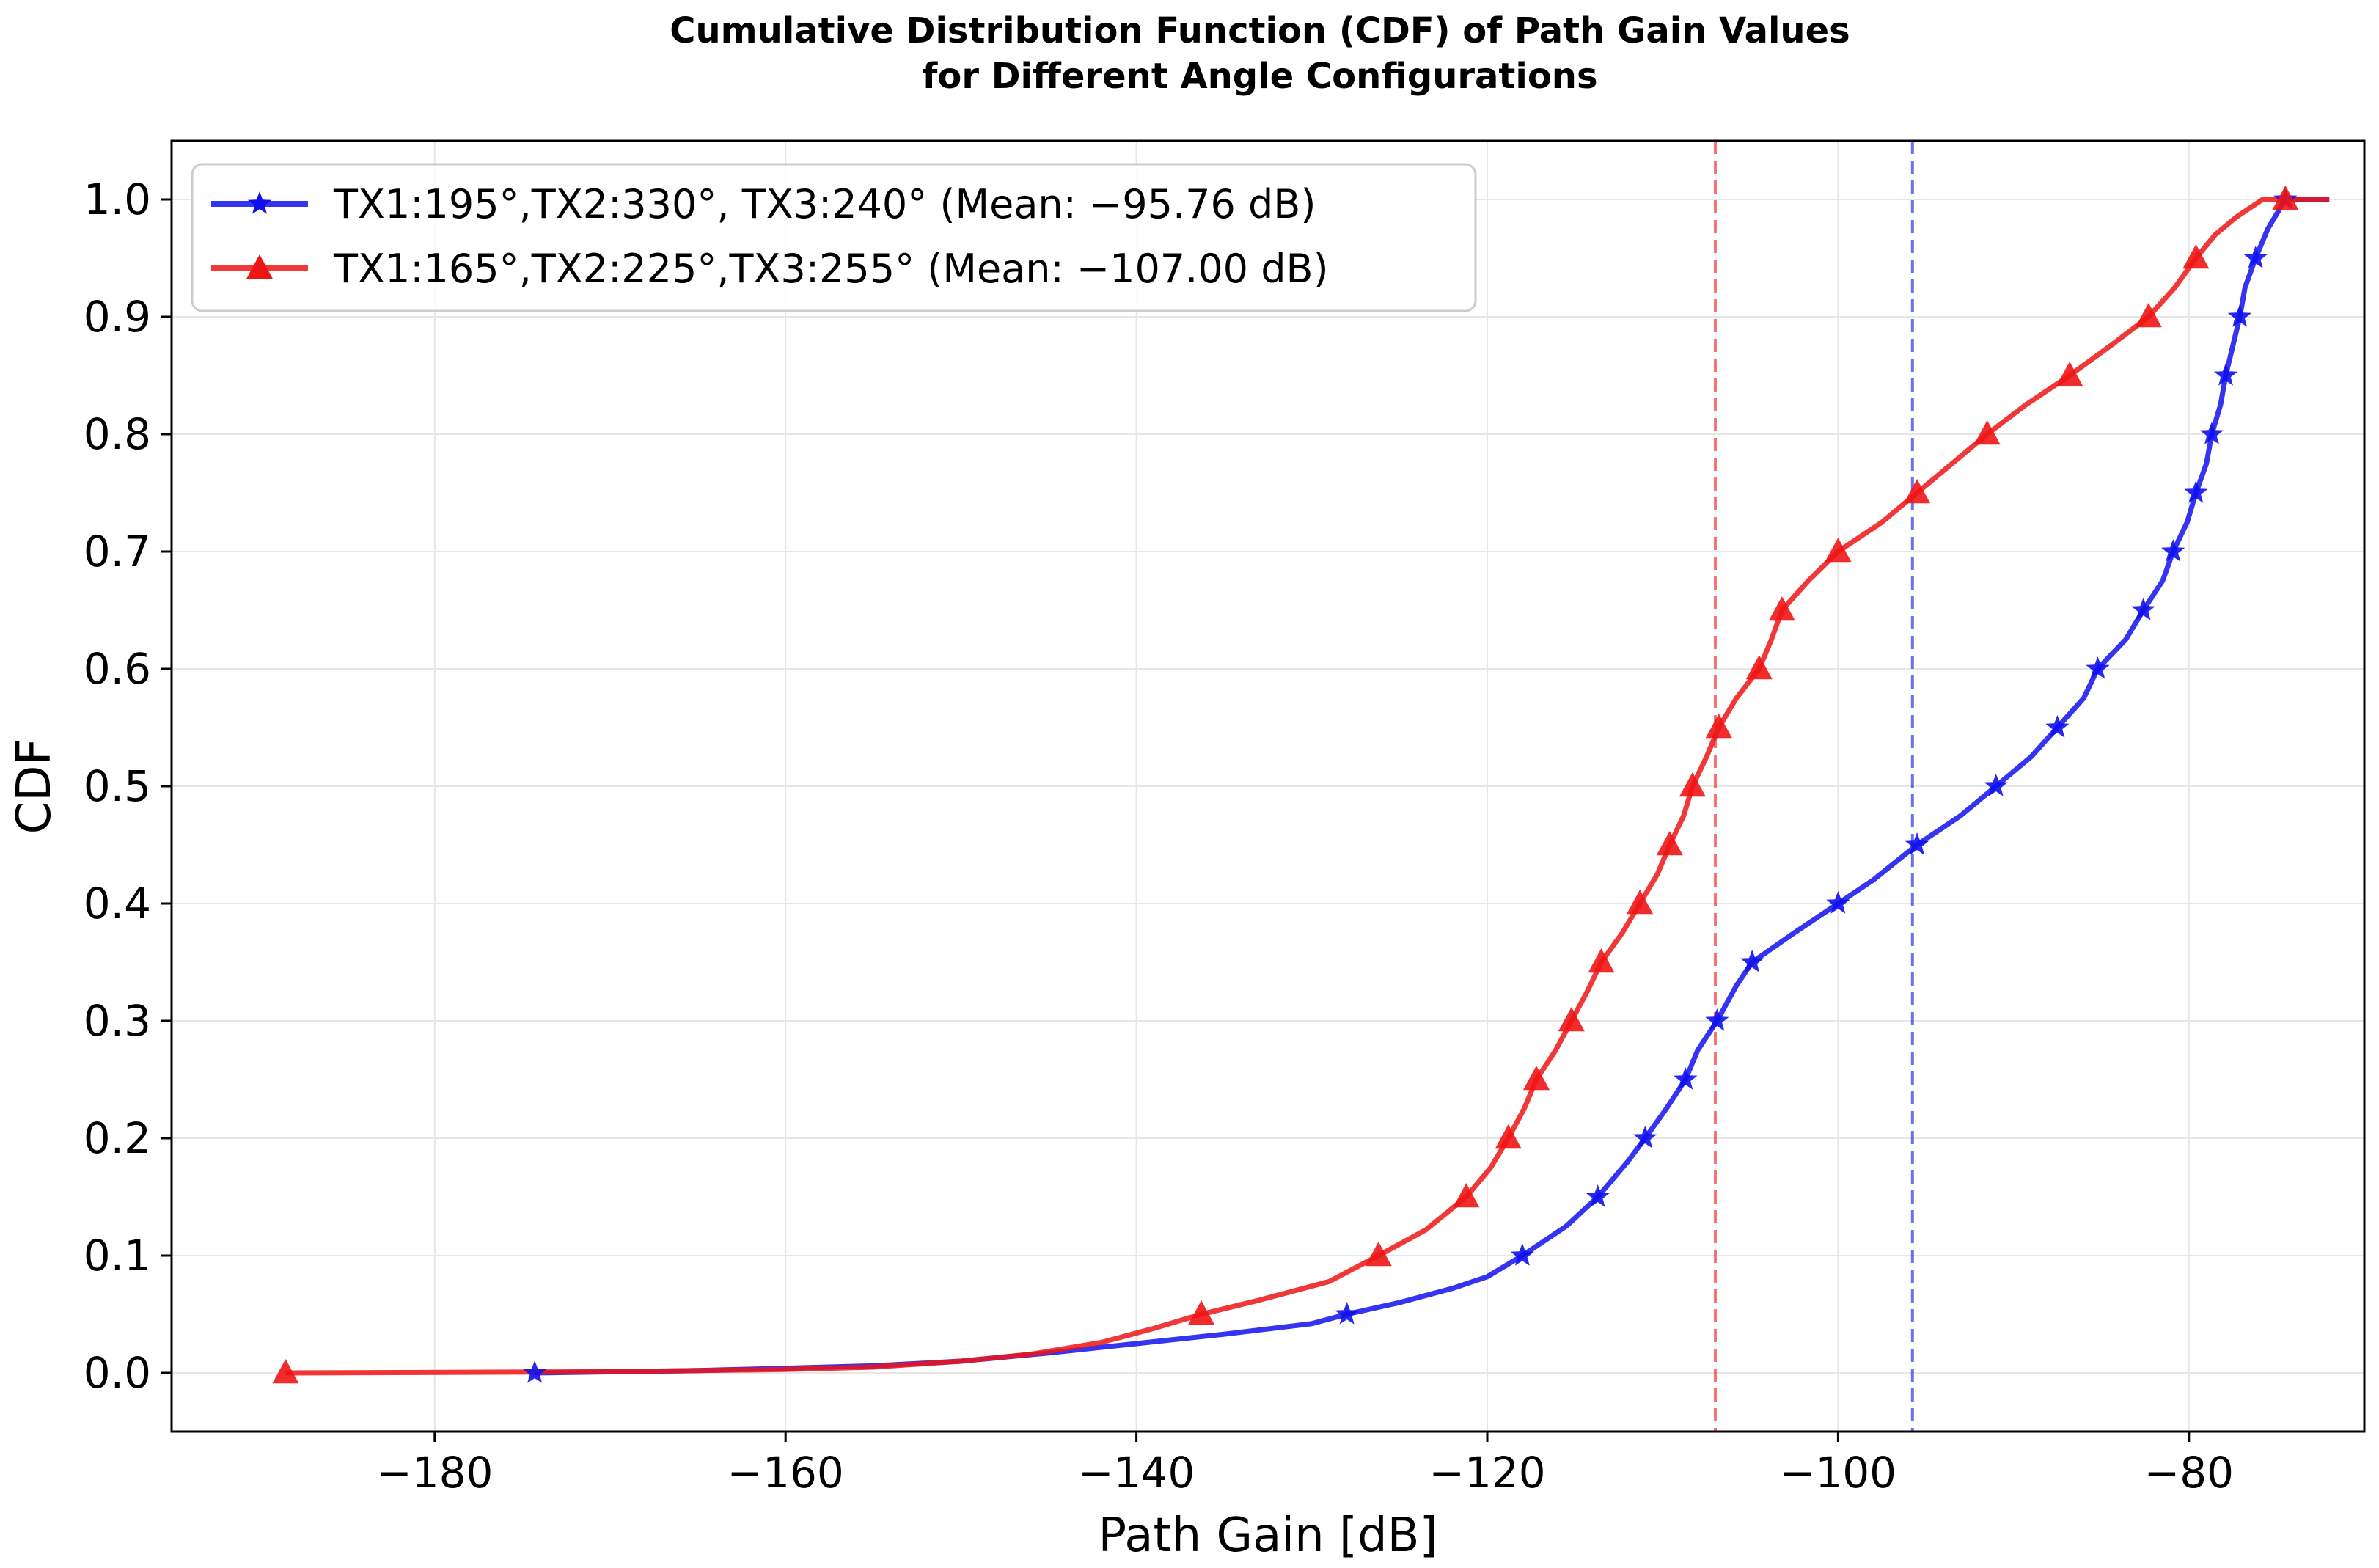 This screenshot has height=1568, width=2379. I want to click on legend-triangle-marker, so click(260, 266).